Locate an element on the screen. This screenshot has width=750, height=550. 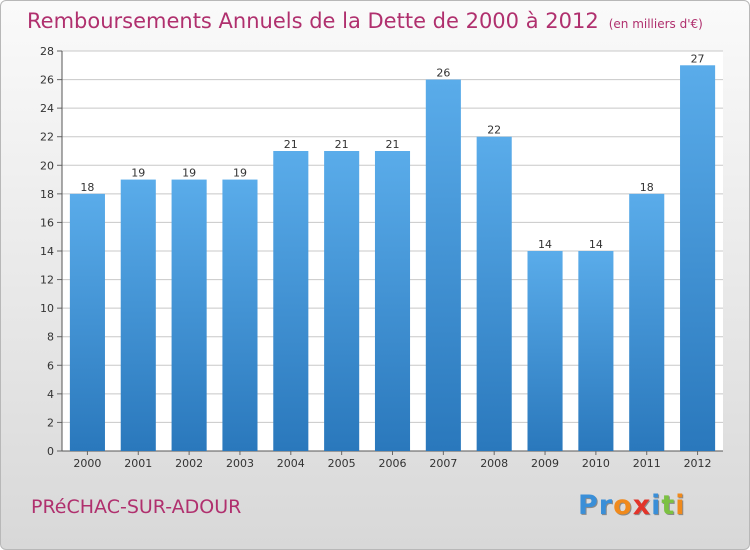
logo-letter: o is located at coordinates (623, 505).